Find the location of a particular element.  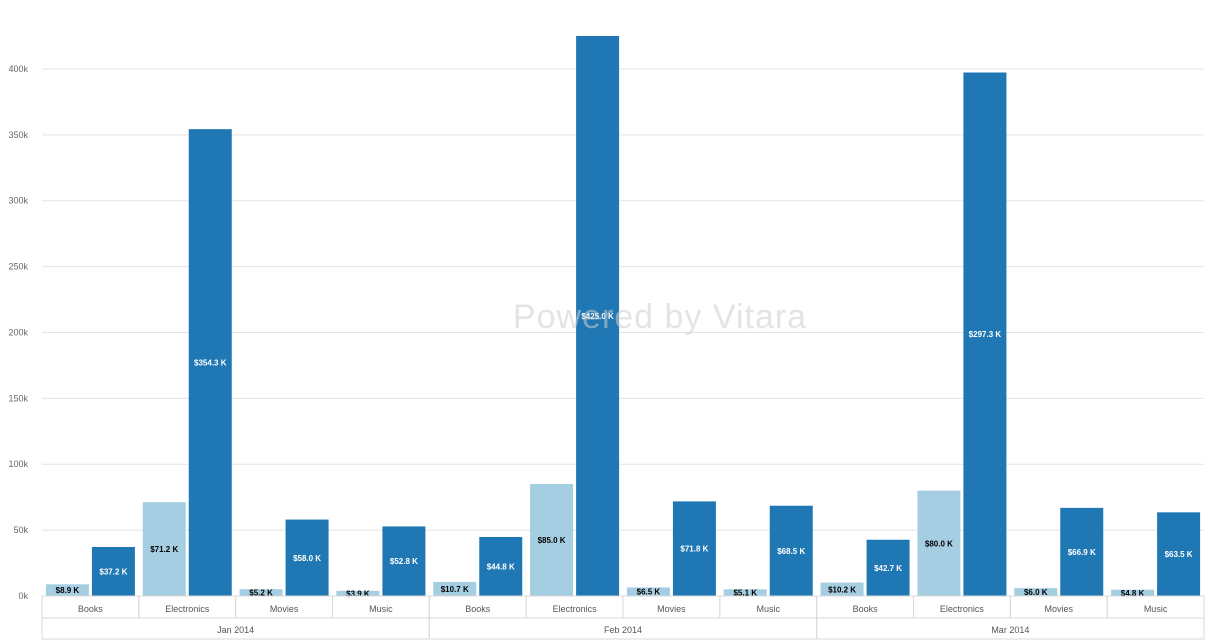

y-tick-label: 150k is located at coordinates (18, 398).